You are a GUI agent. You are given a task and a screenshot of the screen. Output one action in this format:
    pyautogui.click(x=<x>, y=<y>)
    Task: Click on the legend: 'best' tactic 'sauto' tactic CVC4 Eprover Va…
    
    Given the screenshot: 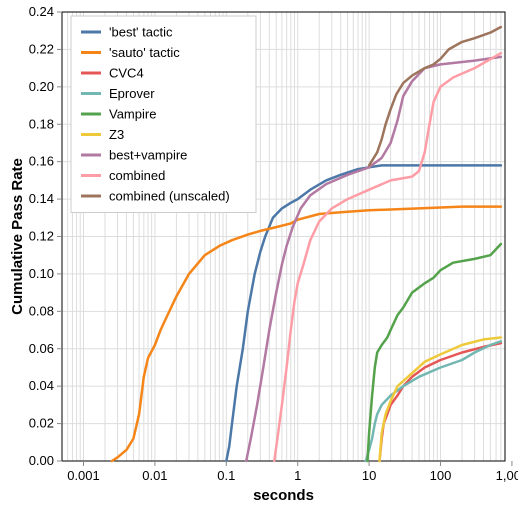 What is the action you would take?
    pyautogui.click(x=163, y=114)
    